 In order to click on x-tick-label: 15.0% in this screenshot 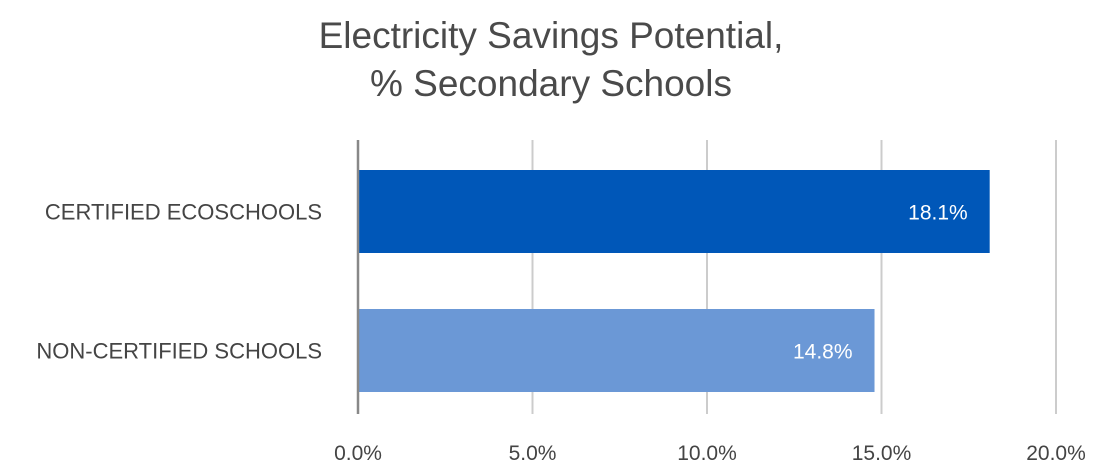, I will do `click(882, 453)`.